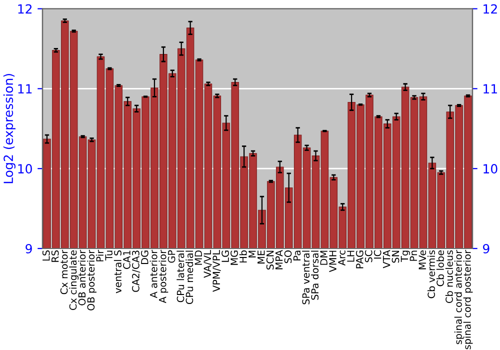  Describe the element at coordinates (449, 276) in the screenshot. I see `x-tick-label: Cb nucleus` at that location.